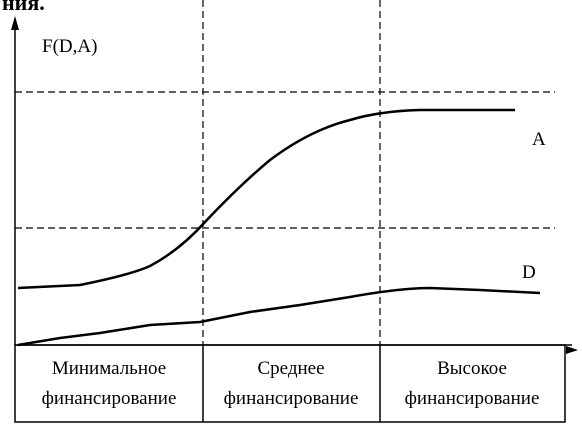 Image resolution: width=582 pixels, height=425 pixels. I want to click on curve-label: A, so click(539, 139).